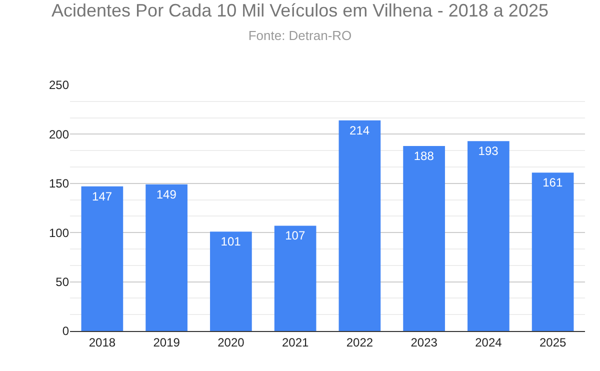 This screenshot has width=600, height=371. Describe the element at coordinates (295, 235) in the screenshot. I see `data-label: 107` at that location.